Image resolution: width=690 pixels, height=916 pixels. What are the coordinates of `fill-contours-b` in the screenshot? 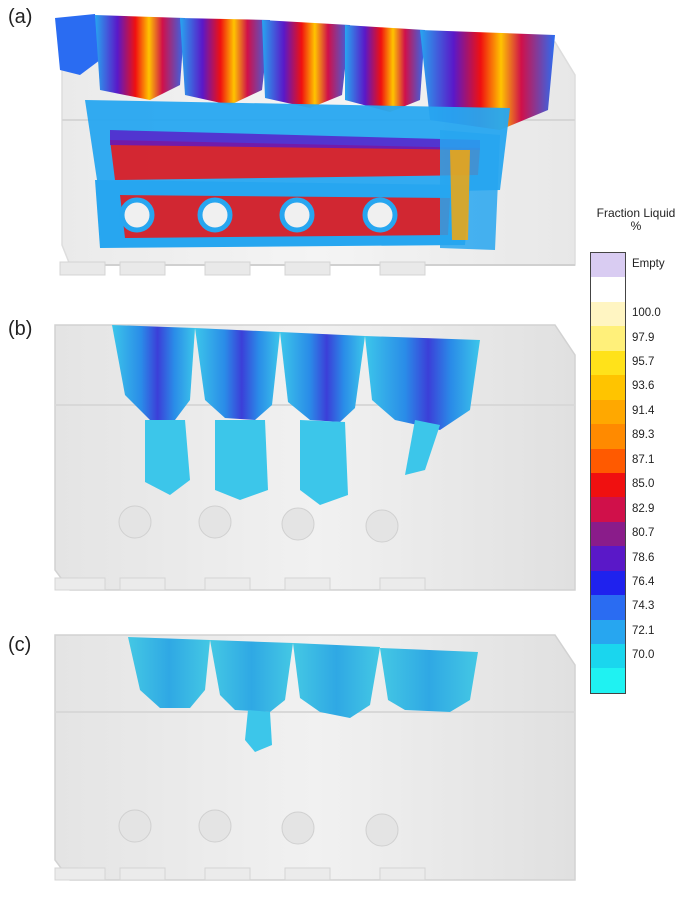 It's located at (296, 415).